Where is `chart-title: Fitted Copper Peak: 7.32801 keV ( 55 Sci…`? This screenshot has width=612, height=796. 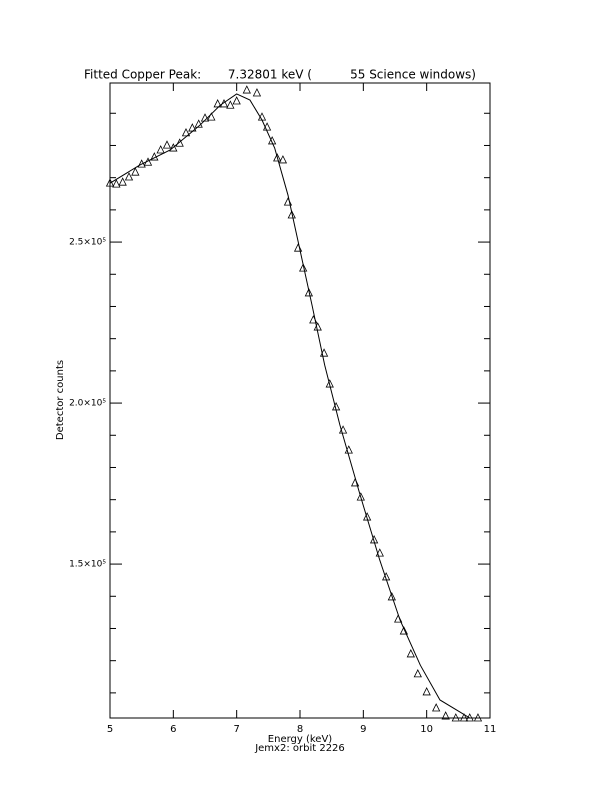
chart-title: Fitted Copper Peak: 7.32801 keV ( 55 Sci… is located at coordinates (280, 75).